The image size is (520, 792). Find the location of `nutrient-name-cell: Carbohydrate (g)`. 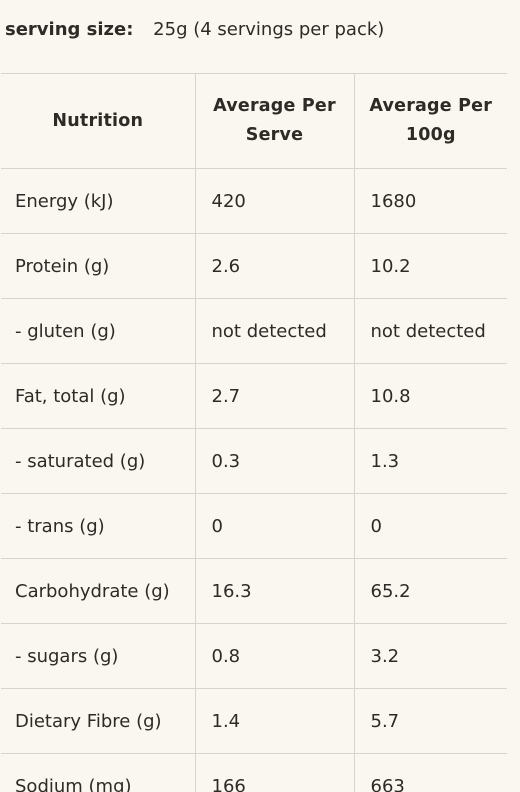

nutrient-name-cell: Carbohydrate (g) is located at coordinates (98, 591).